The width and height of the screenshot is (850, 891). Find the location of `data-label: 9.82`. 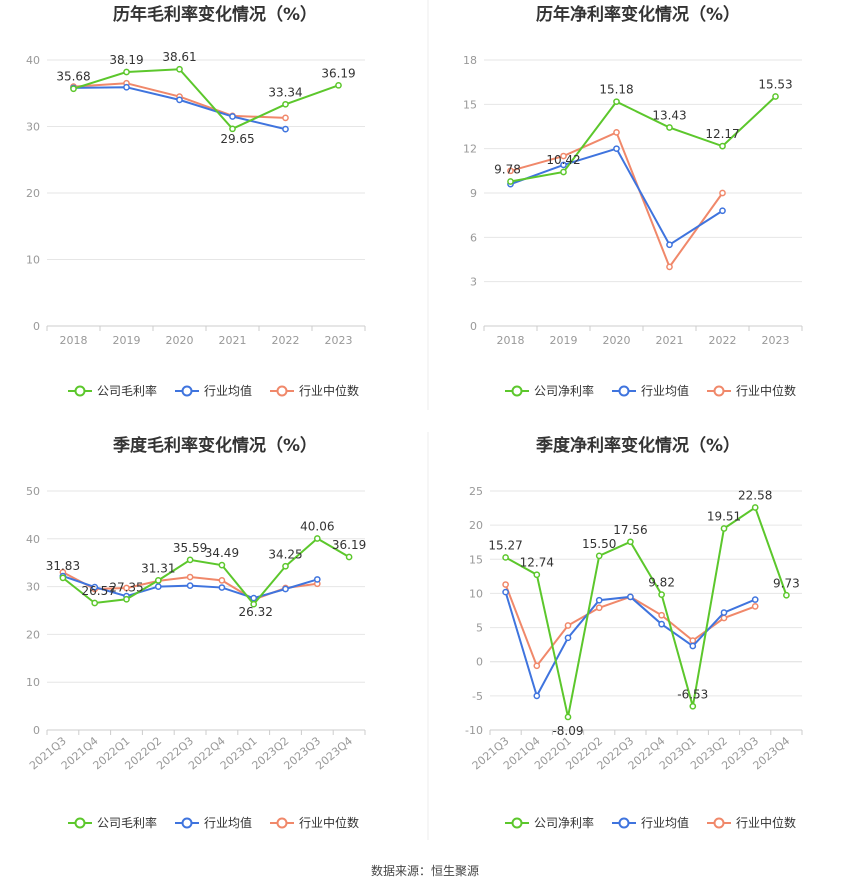

data-label: 9.82 is located at coordinates (661, 583).